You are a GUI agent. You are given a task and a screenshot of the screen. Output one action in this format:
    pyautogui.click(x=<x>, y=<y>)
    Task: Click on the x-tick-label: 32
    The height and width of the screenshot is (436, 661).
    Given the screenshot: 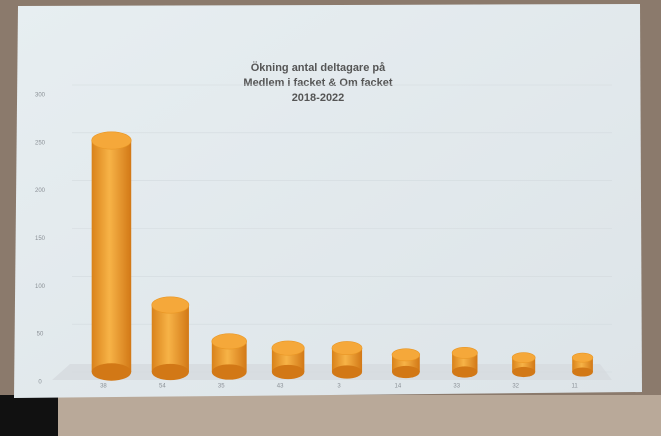 What is the action you would take?
    pyautogui.click(x=515, y=387)
    